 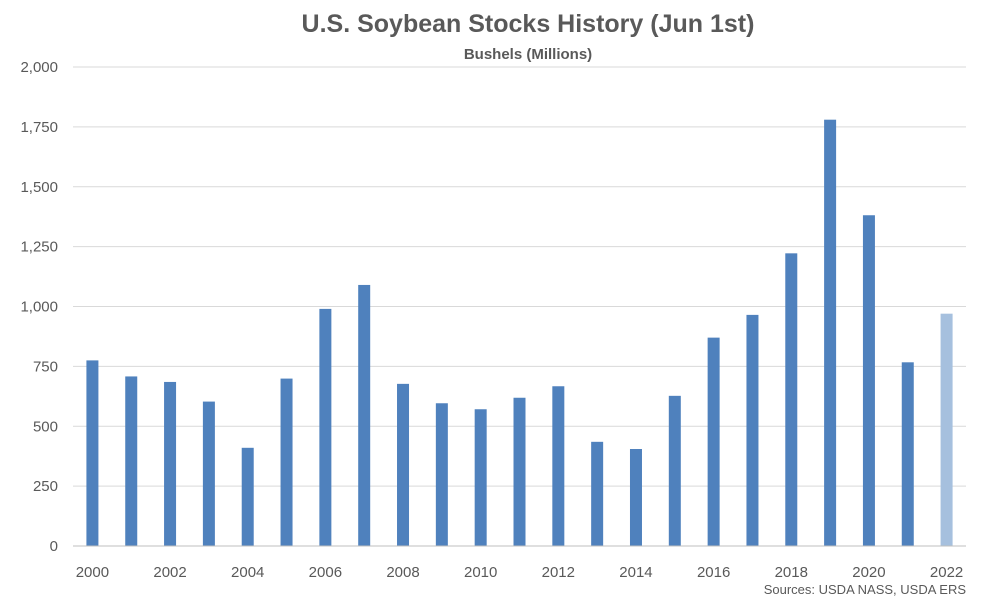 I want to click on bar-2018, so click(x=791, y=399).